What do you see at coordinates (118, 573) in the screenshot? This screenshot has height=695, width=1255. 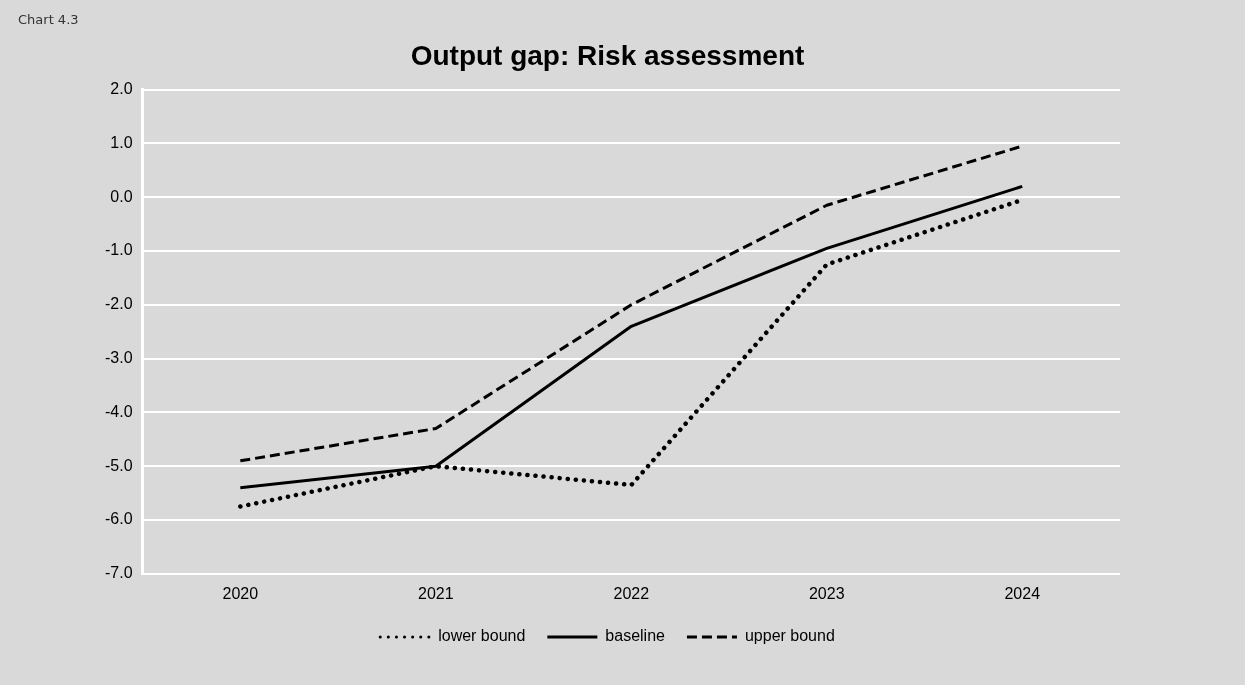 I see `y-tick-label: -7.0` at bounding box center [118, 573].